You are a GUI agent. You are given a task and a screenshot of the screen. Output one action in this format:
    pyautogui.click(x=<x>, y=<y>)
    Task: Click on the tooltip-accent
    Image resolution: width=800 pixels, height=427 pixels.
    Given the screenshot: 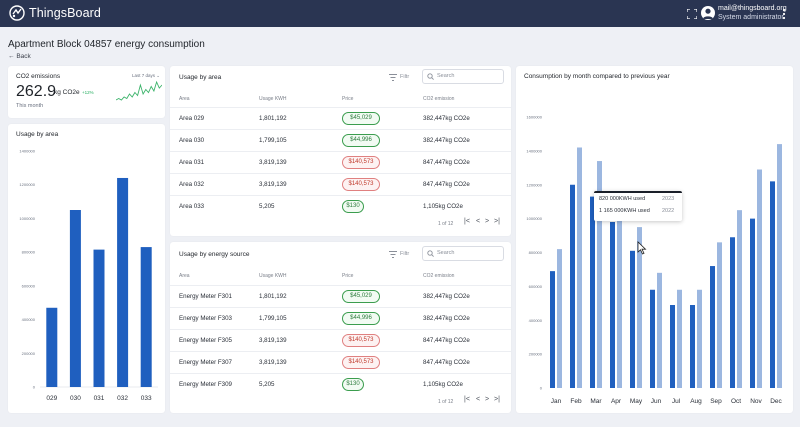 What is the action you would take?
    pyautogui.click(x=638, y=192)
    